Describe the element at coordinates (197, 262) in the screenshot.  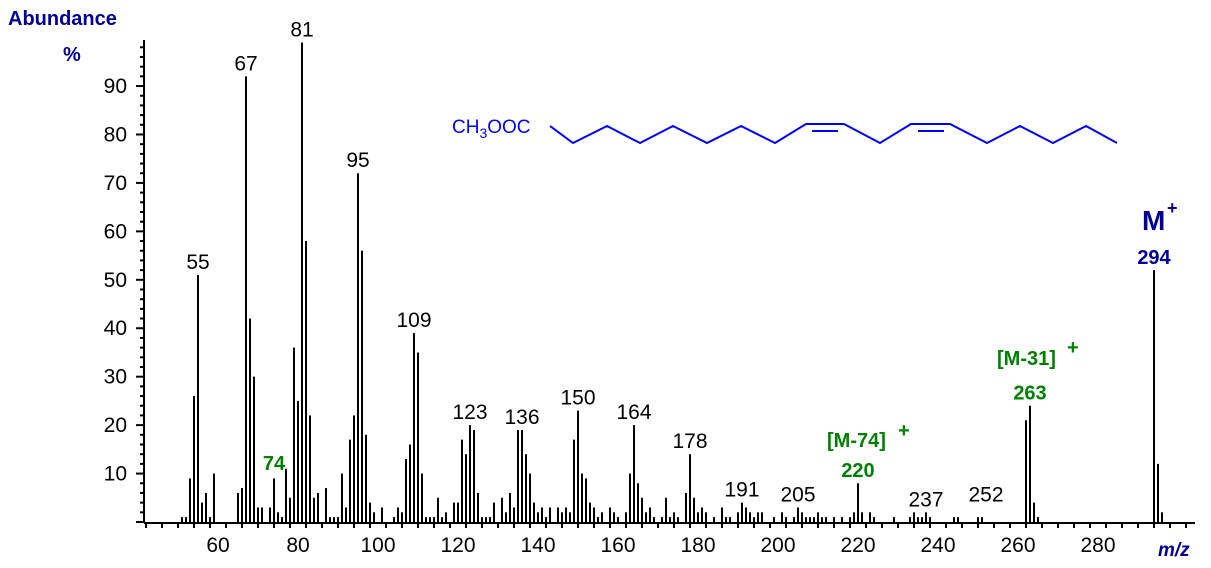
I see `peak-label: 55` at that location.